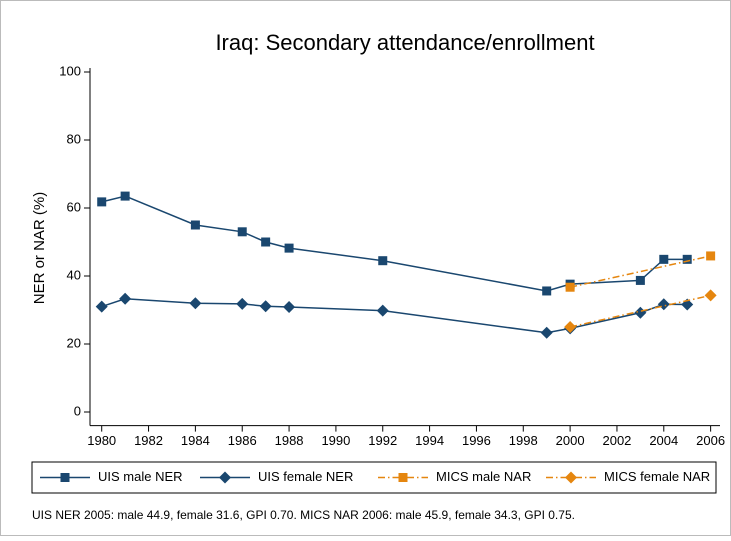 This screenshot has height=541, width=731. Describe the element at coordinates (570, 440) in the screenshot. I see `x-tick-label: 2000` at that location.